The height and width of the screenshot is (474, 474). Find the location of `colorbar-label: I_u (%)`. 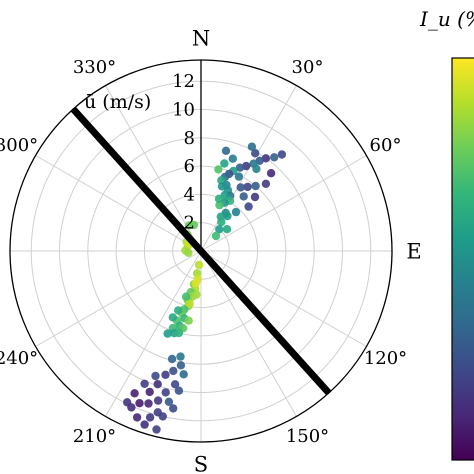

colorbar-label: I_u (%) is located at coordinates (446, 19).